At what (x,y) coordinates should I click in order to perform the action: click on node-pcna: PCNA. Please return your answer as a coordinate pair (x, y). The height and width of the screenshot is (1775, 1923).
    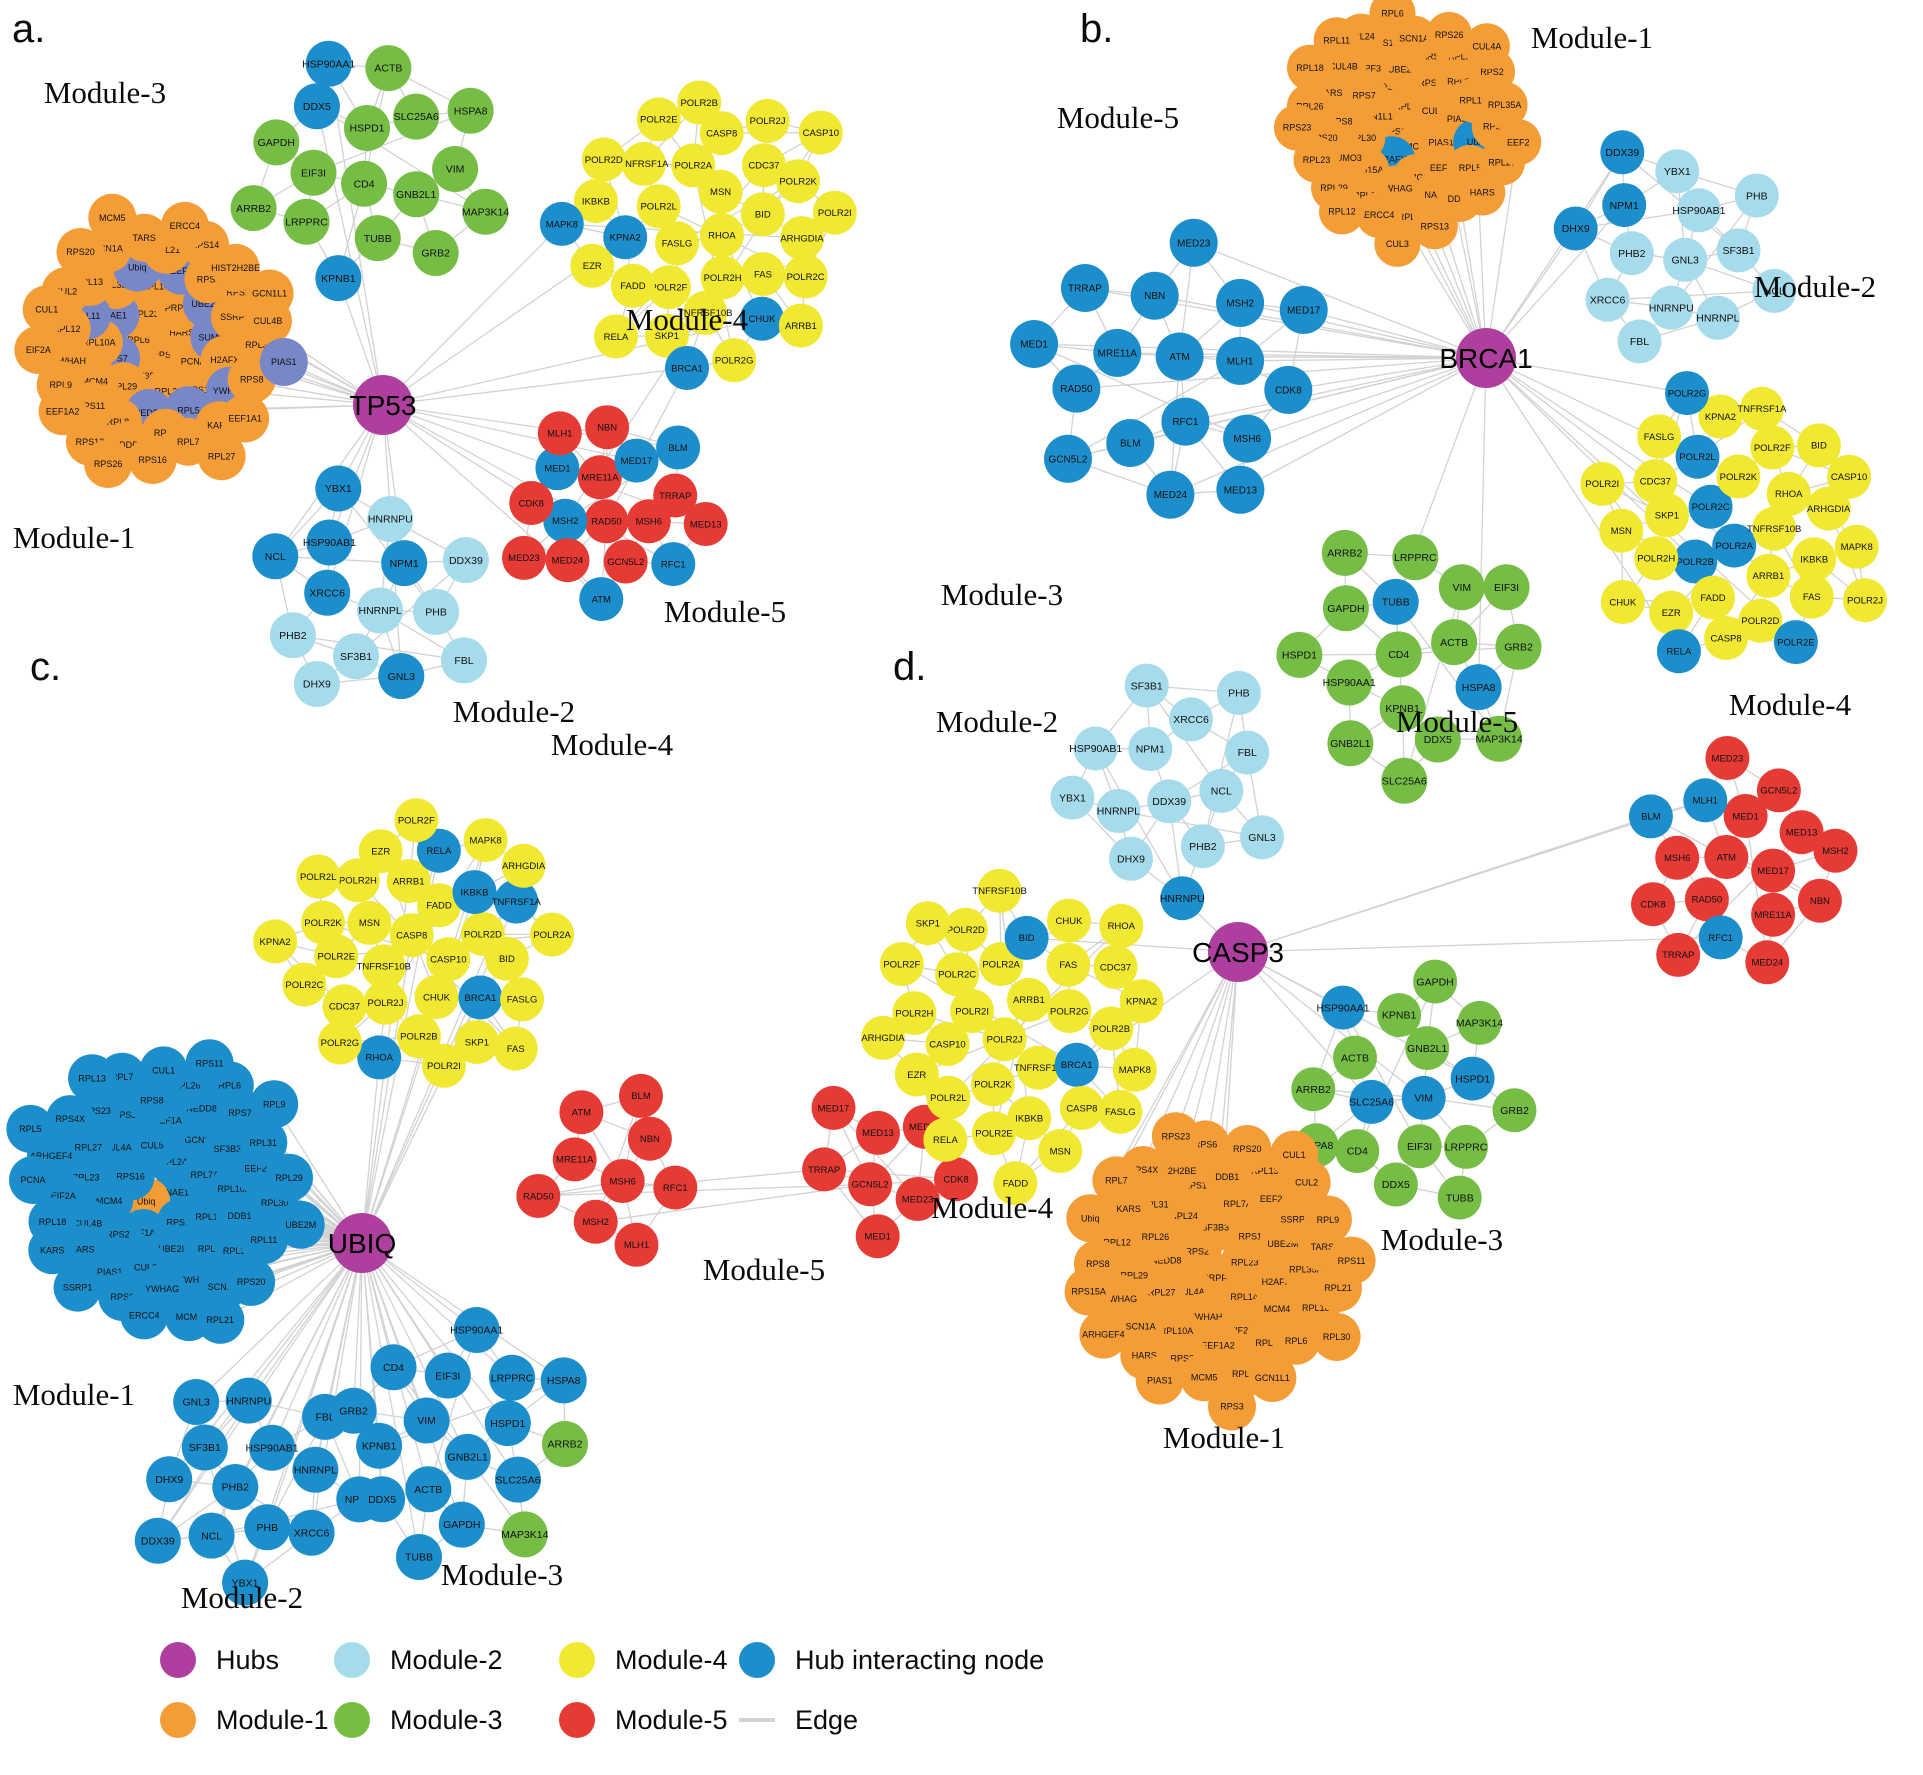
    Looking at the image, I should click on (33, 1180).